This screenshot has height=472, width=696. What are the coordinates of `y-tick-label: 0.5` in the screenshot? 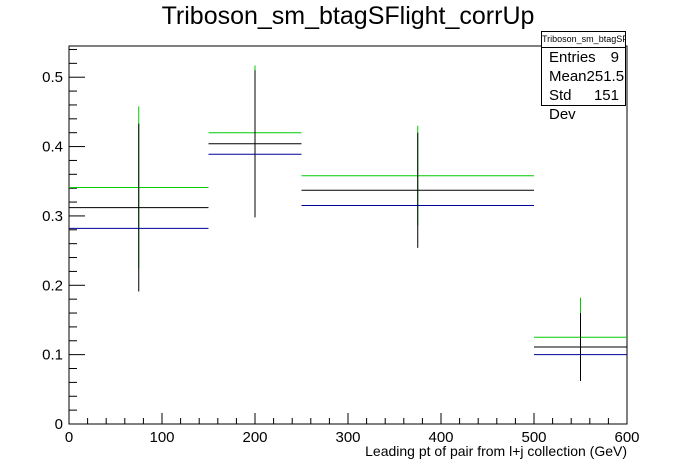 It's located at (52, 77).